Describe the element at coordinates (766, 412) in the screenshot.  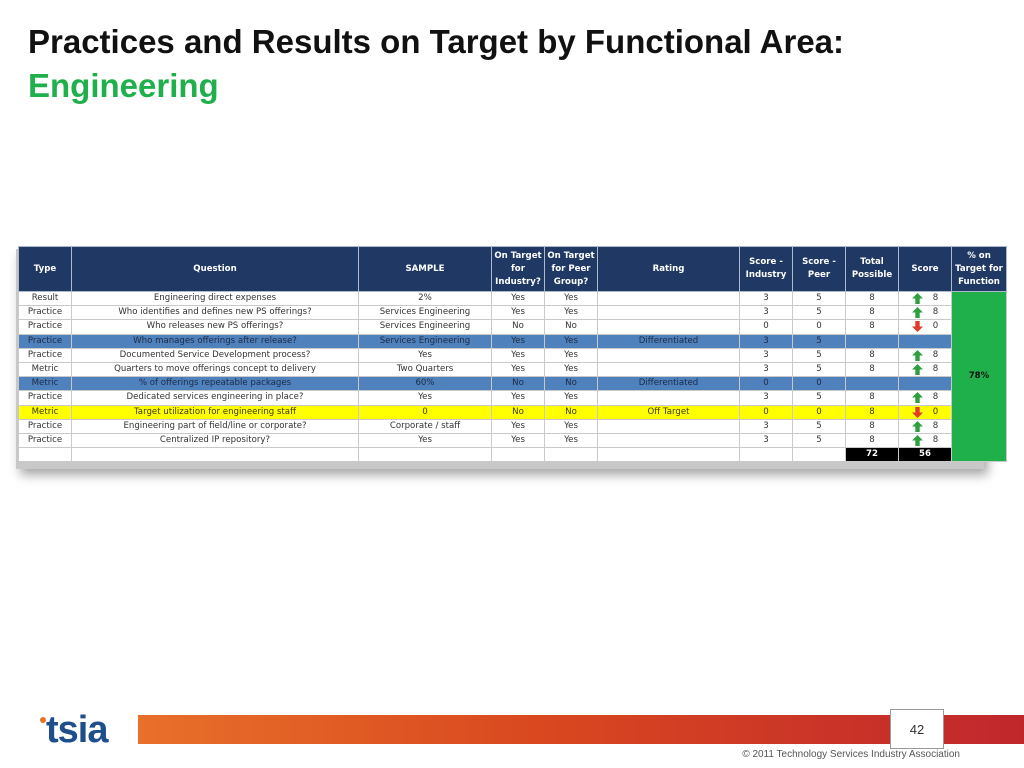
I see `row-score-industry: 0` at that location.